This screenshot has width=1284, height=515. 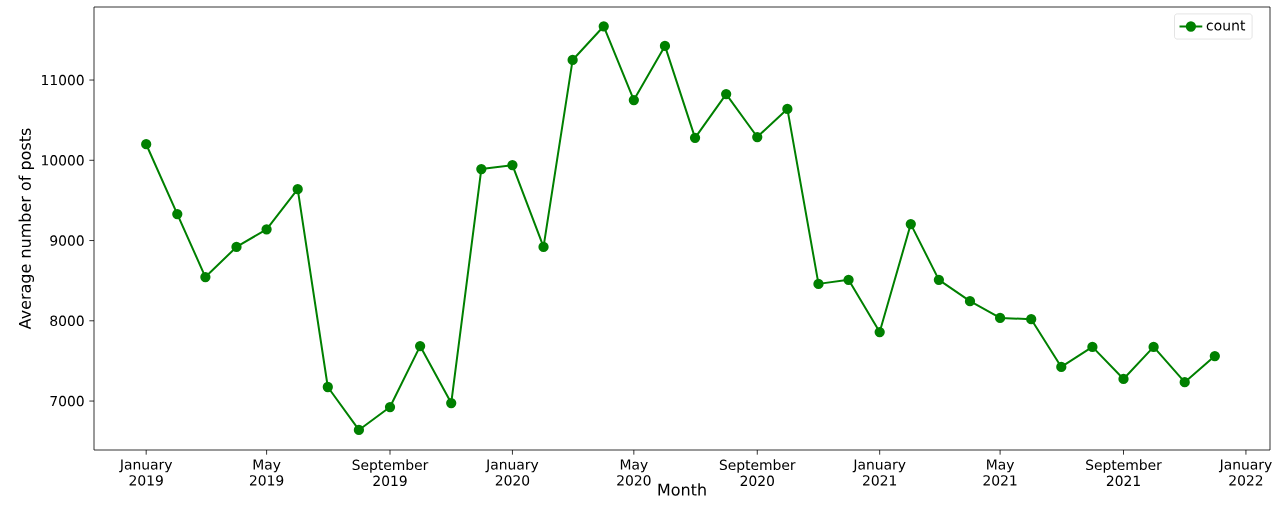 What do you see at coordinates (1245, 472) in the screenshot?
I see `x-tick-label: January 2022` at bounding box center [1245, 472].